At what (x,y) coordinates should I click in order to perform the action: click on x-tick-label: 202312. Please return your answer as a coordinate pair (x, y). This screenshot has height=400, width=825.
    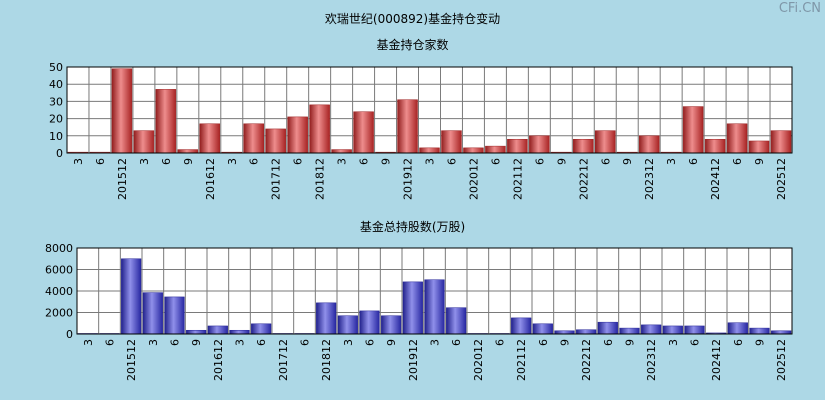
    Looking at the image, I should click on (649, 179).